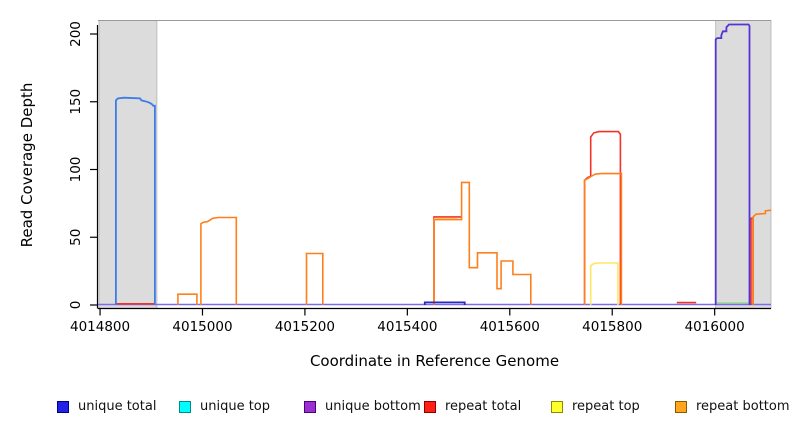  What do you see at coordinates (715, 327) in the screenshot?
I see `x-tick-label: 4016000` at bounding box center [715, 327].